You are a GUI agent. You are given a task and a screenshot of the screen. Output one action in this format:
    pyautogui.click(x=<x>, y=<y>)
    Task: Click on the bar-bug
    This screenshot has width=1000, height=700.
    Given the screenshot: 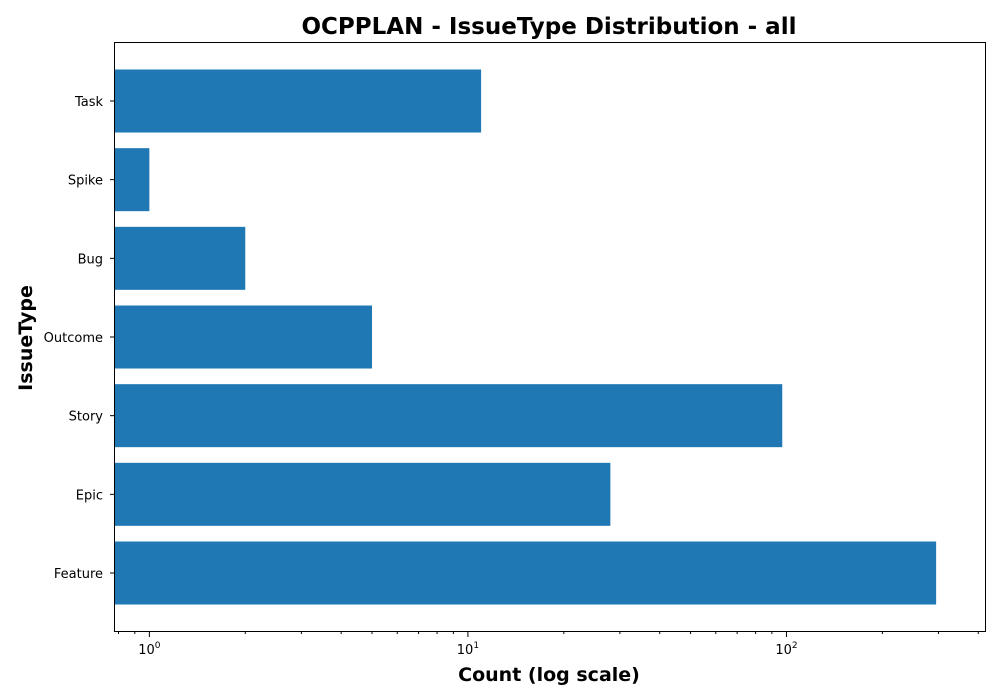 What is the action you would take?
    pyautogui.click(x=180, y=258)
    